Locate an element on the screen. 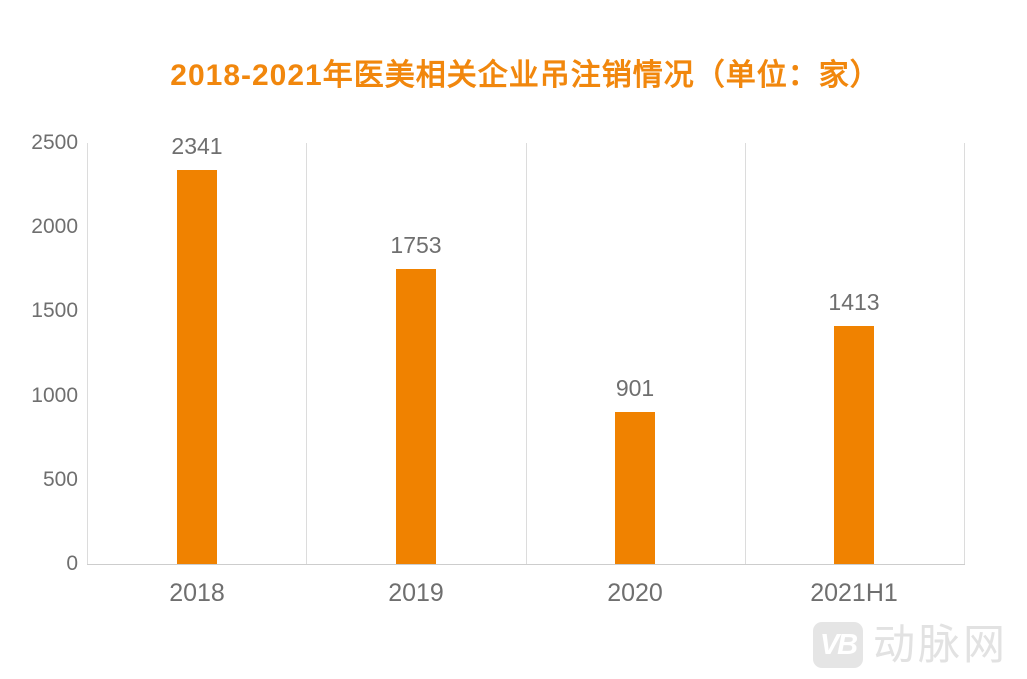 The height and width of the screenshot is (679, 1027). bar-2018 is located at coordinates (197, 367).